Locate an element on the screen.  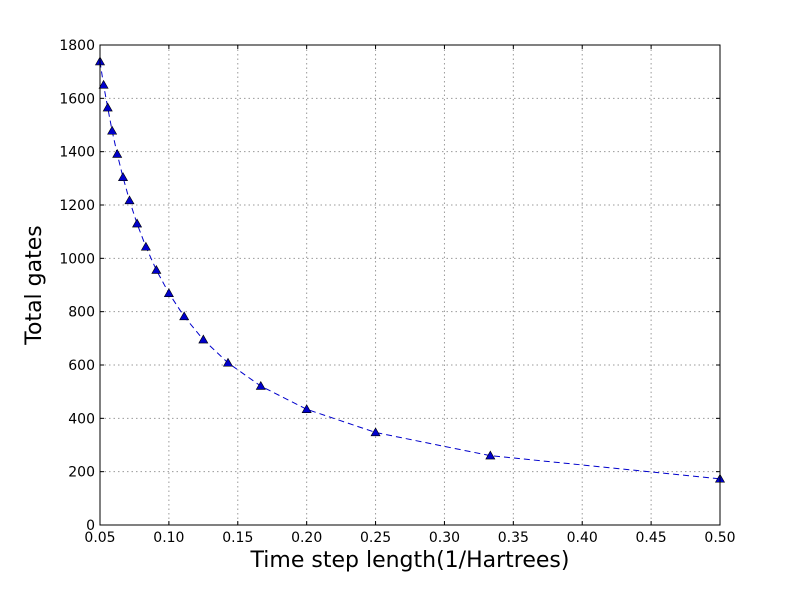
x-tick-label: 0.05 is located at coordinates (99, 538).